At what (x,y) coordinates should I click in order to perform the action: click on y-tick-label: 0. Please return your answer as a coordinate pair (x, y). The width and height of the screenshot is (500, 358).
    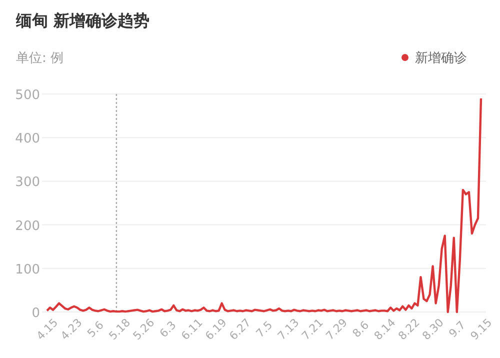
    Looking at the image, I should click on (36, 313).